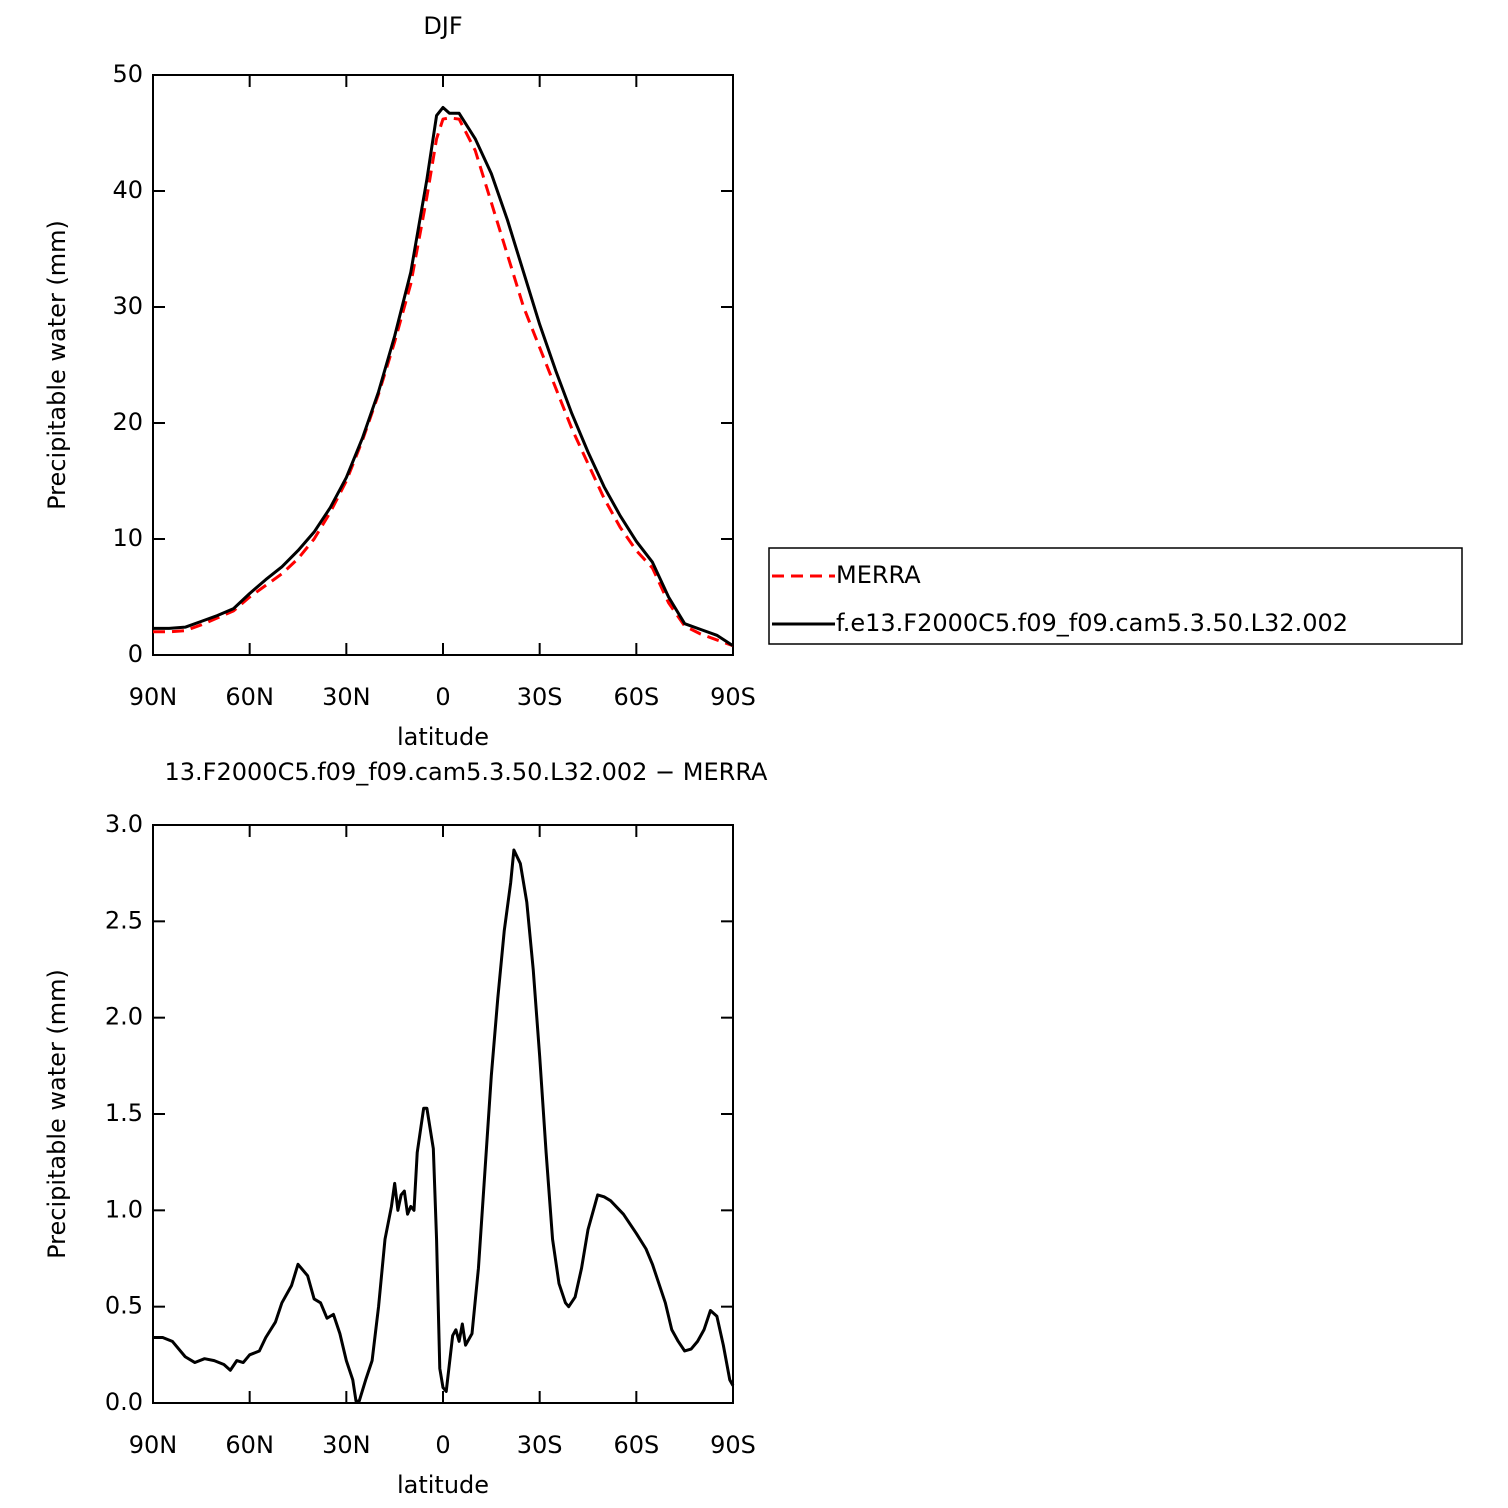  I want to click on y-tick-label: 50, so click(127, 74).